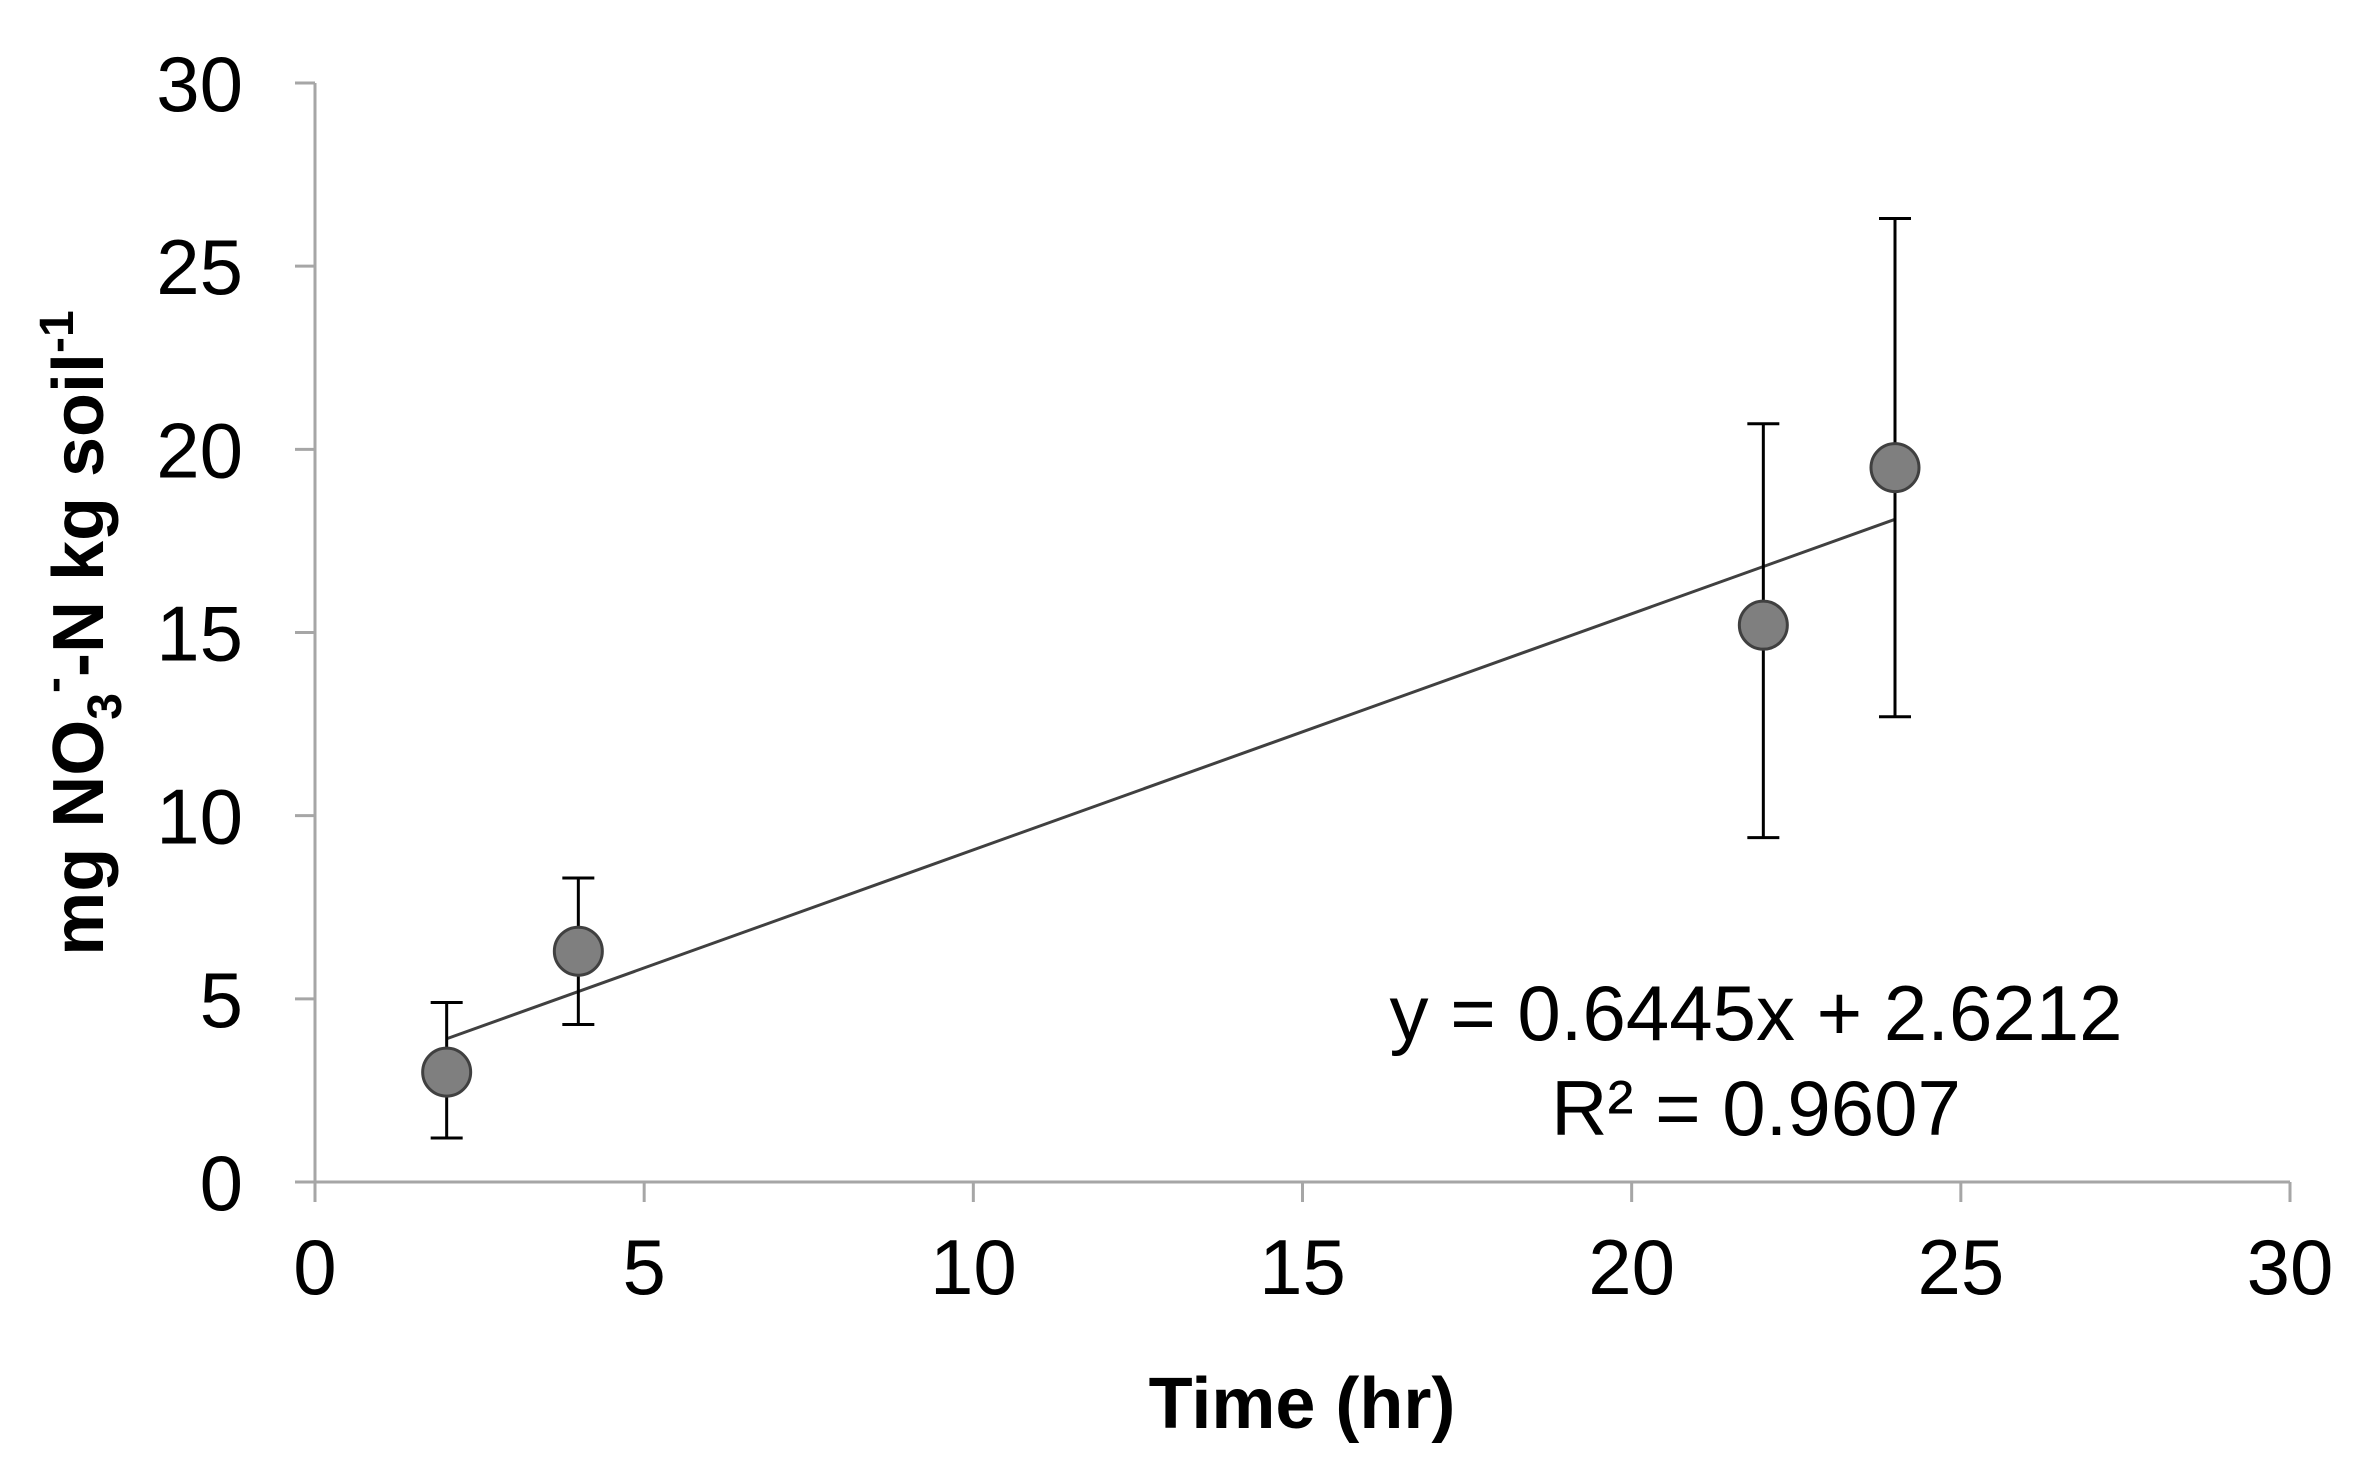 This screenshot has height=1473, width=2353. What do you see at coordinates (79, 838) in the screenshot?
I see `y-axis-title-prefix: mg NO` at bounding box center [79, 838].